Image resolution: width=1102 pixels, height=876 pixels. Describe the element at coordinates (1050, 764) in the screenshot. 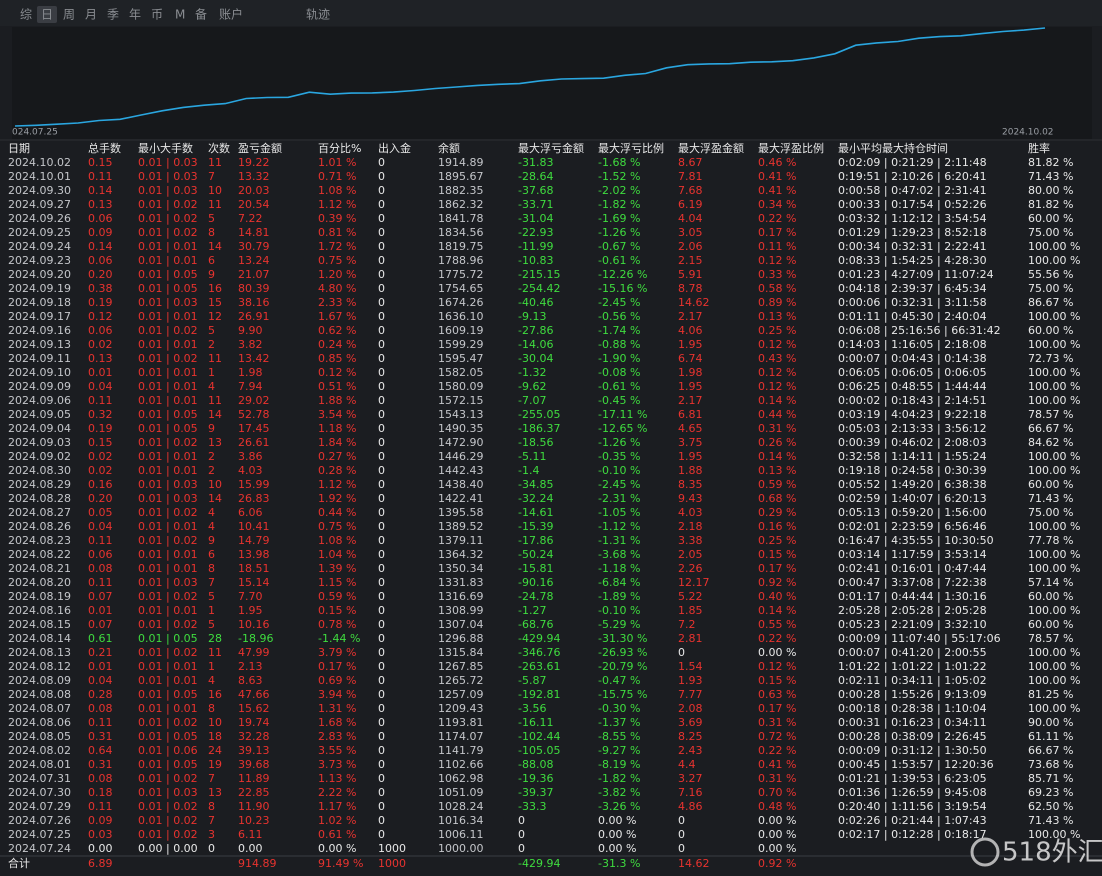

I see `table-cell: 73.68 %` at that location.